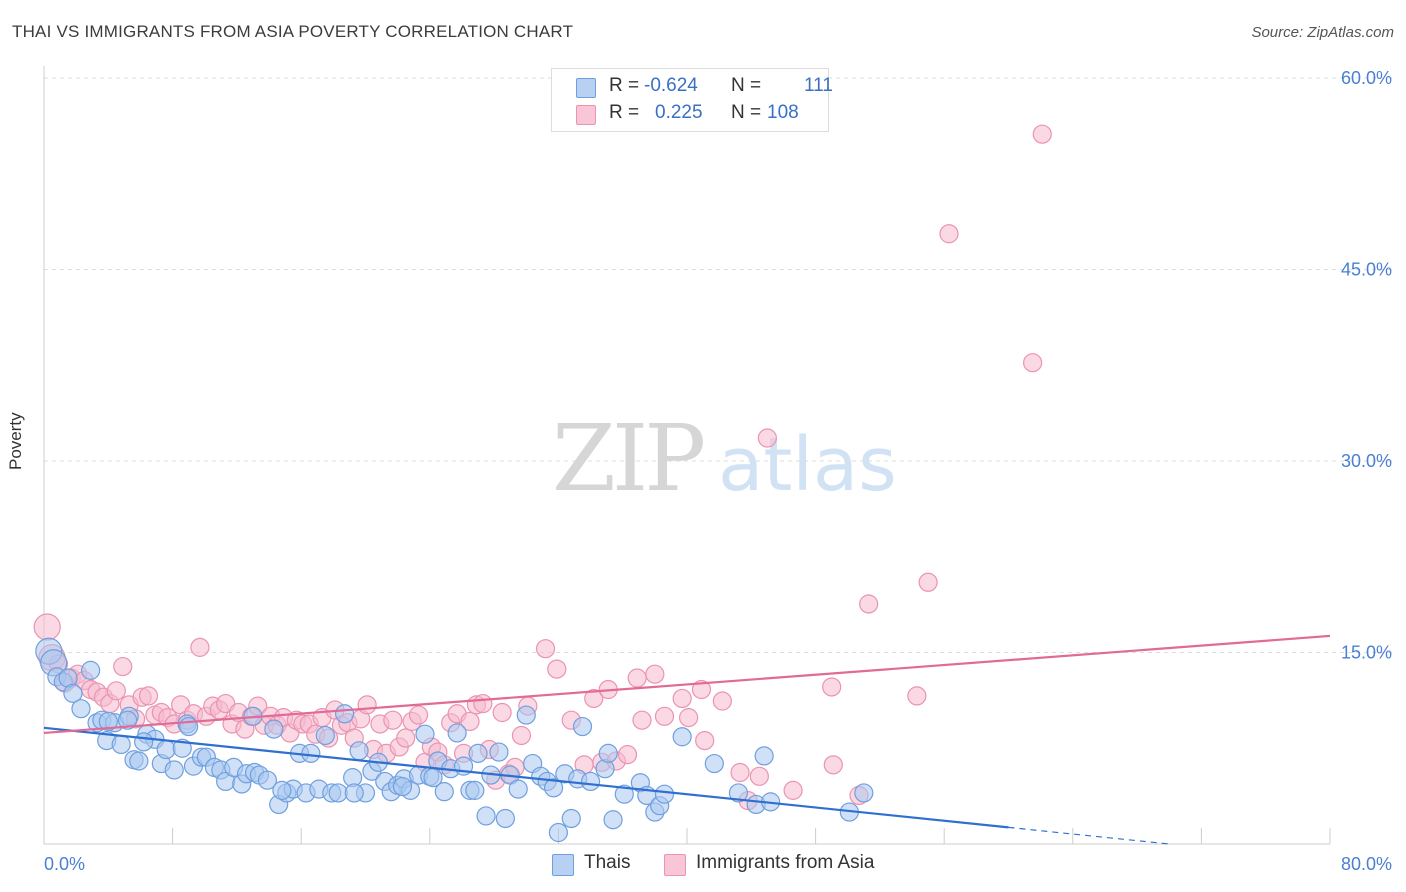 This screenshot has height=892, width=1406. What do you see at coordinates (692, 100) in the screenshot?
I see `correlation-legend: R = -0.624 N = 111 R = 0.225 N = 108` at bounding box center [692, 100].